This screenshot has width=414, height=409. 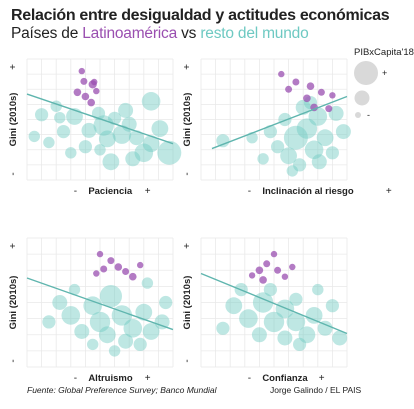 I want to click on legend-minus: -, so click(x=368, y=115).